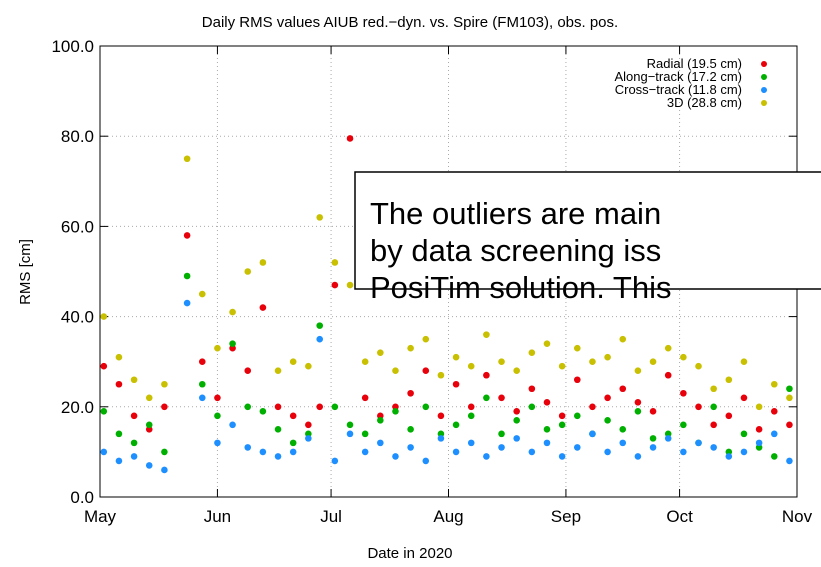 This screenshot has height=567, width=821. I want to click on x-tick-label: Jul, so click(331, 516).